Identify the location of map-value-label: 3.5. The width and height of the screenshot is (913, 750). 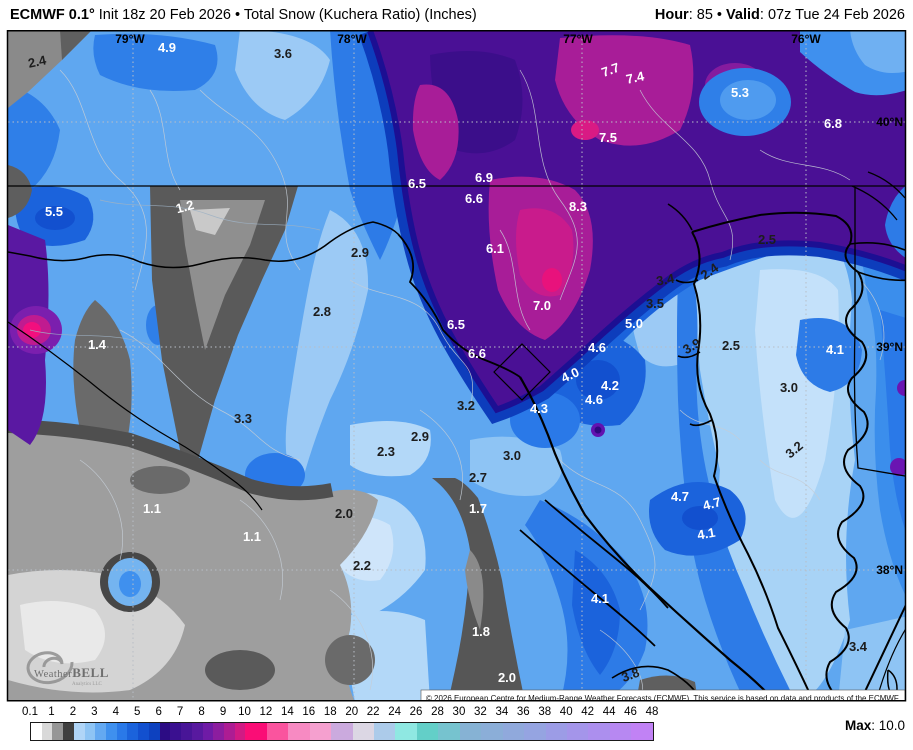
(655, 303).